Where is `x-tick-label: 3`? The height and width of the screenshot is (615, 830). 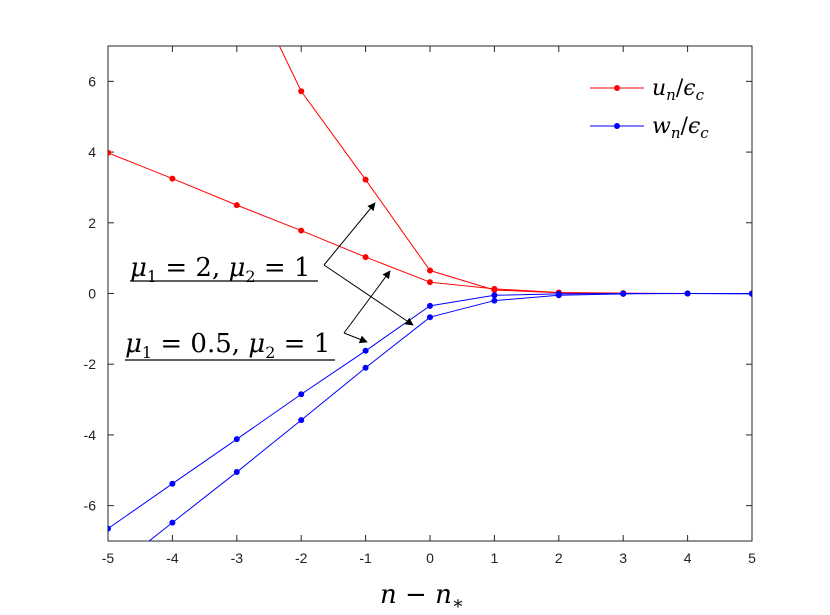 x-tick-label: 3 is located at coordinates (623, 558).